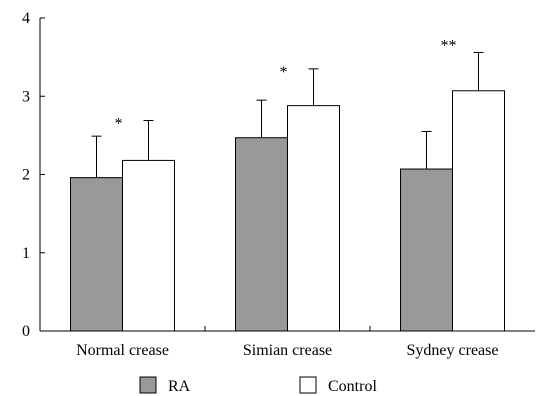 The width and height of the screenshot is (540, 396). I want to click on y-tick-label: 1, so click(26, 253).